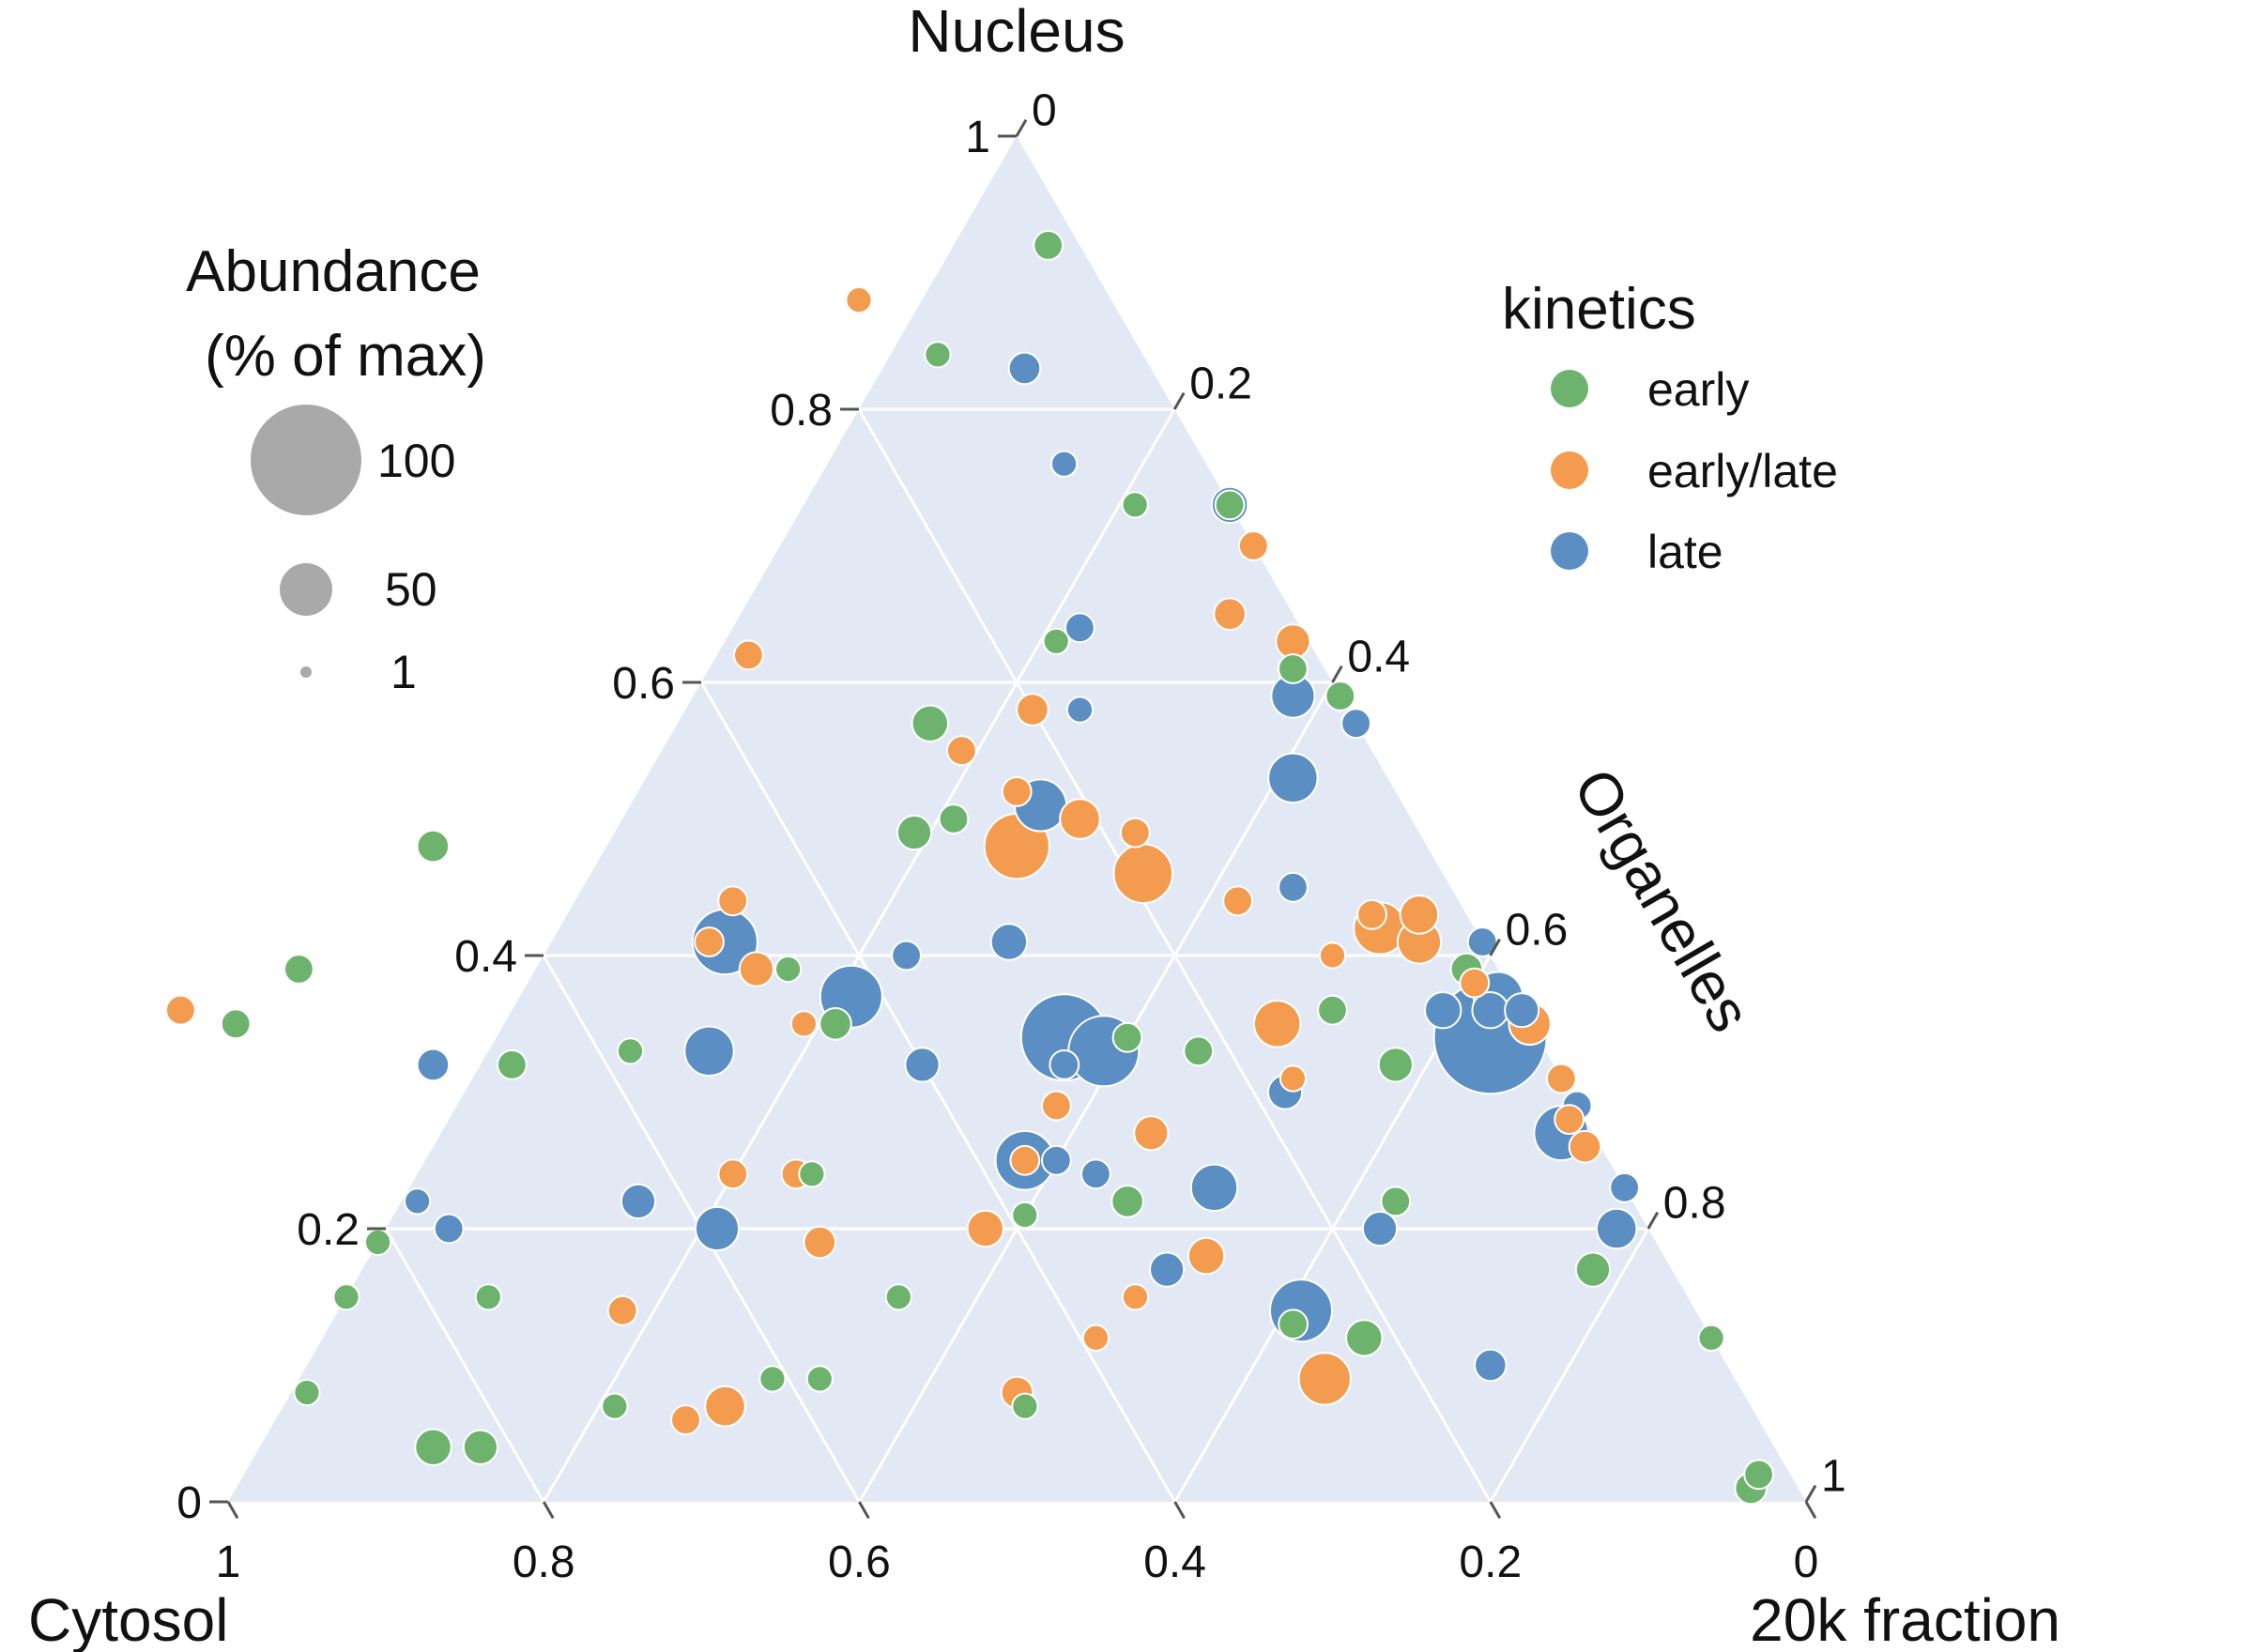 The width and height of the screenshot is (2251, 1652). What do you see at coordinates (1537, 931) in the screenshot?
I see `organelles-tick-label: 0.6` at bounding box center [1537, 931].